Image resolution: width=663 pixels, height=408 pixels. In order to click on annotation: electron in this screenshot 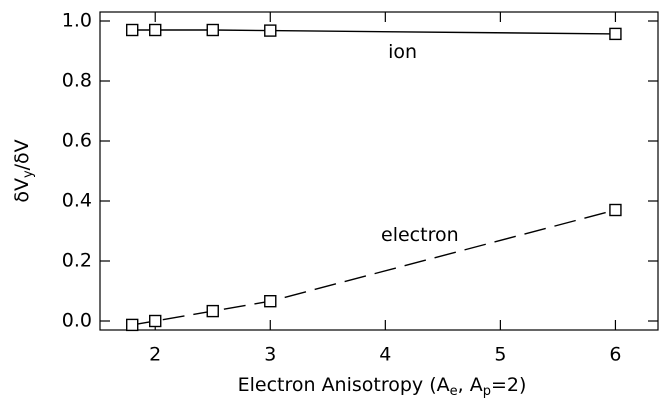, I will do `click(420, 235)`.